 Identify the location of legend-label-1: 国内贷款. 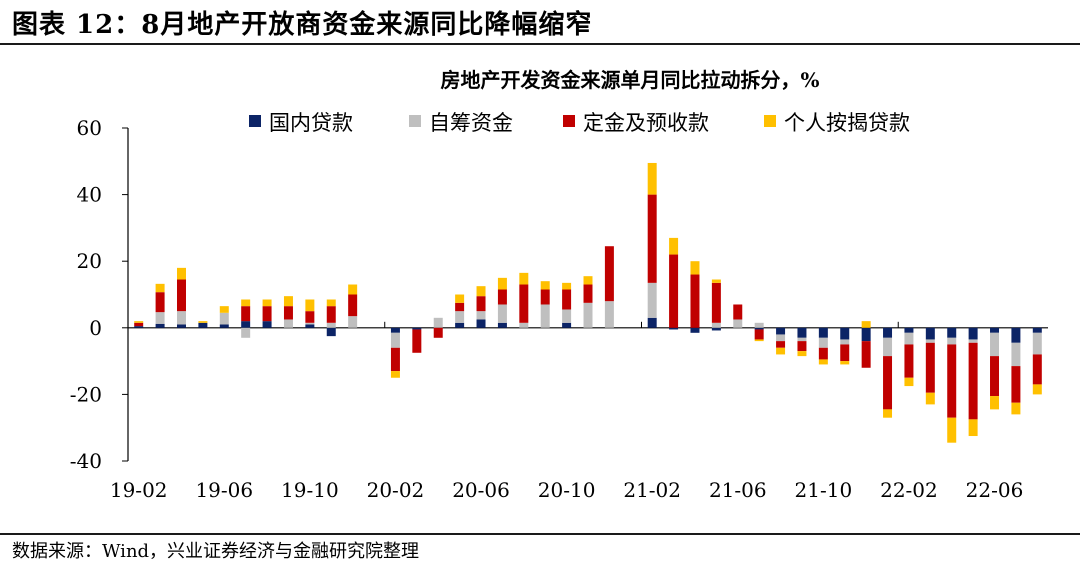
(311, 123).